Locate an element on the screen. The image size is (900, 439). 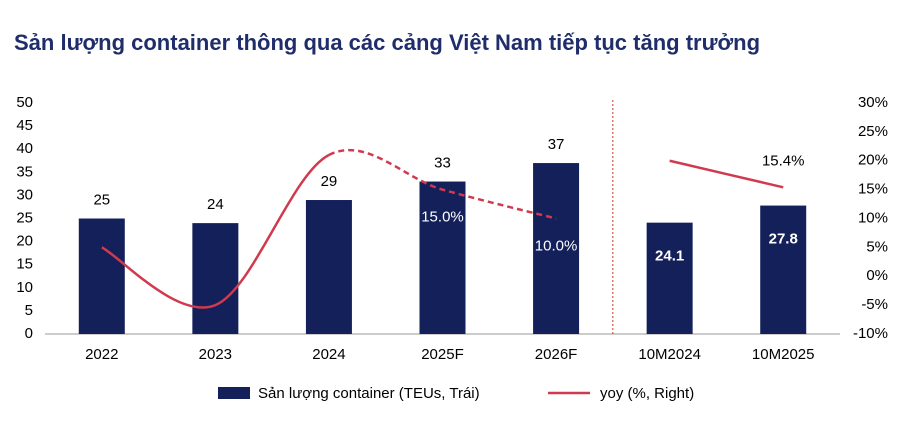
y2-tick-label: 10% is located at coordinates (873, 217).